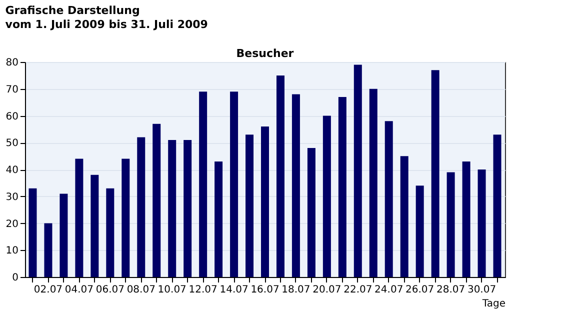  I want to click on x-tick-label: 12.07, so click(203, 290).